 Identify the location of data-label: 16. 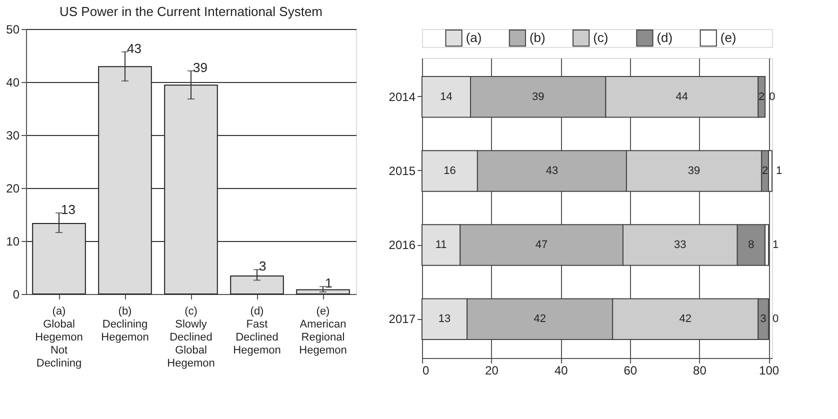
(450, 170).